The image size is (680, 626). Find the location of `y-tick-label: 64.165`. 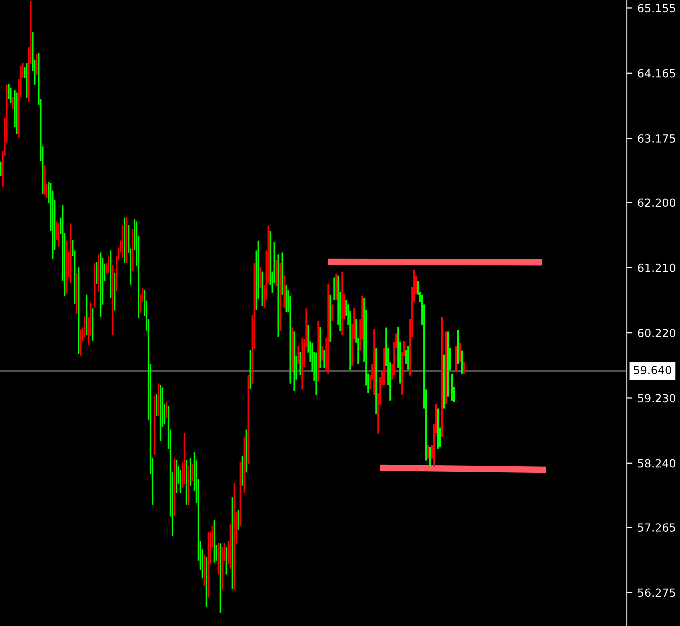

y-tick-label: 64.165 is located at coordinates (657, 73).